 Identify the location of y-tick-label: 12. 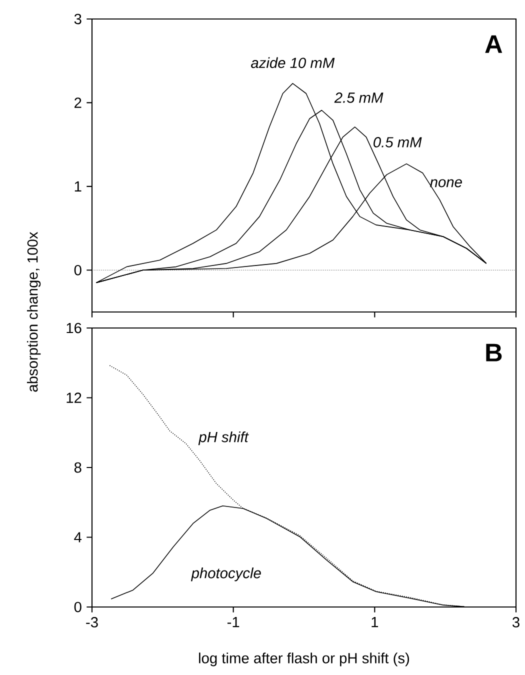
(74, 397).